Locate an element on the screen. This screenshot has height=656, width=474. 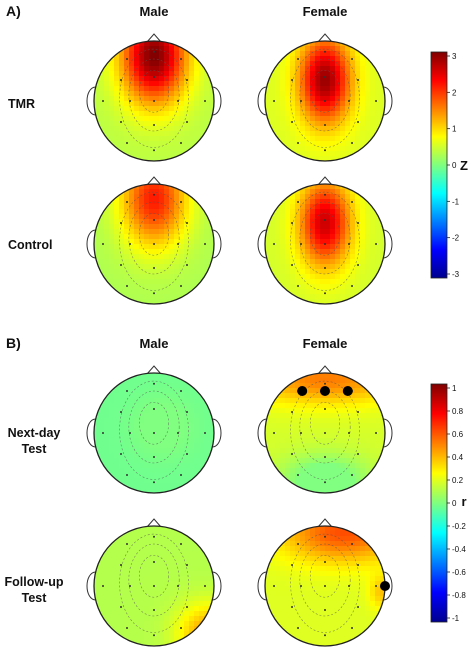
colorbar-tick-label: 0.2 is located at coordinates (458, 480).